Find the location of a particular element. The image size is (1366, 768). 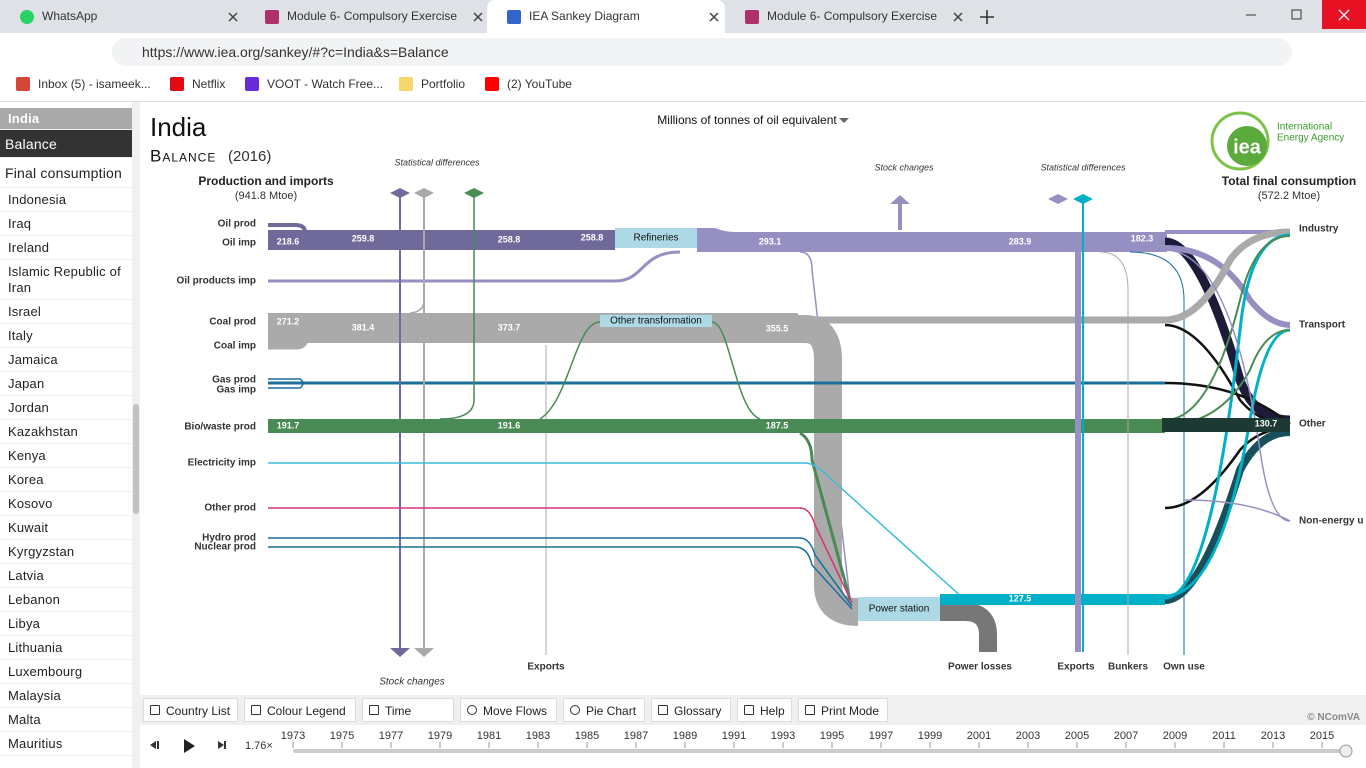

other-transformation-node is located at coordinates (656, 321).